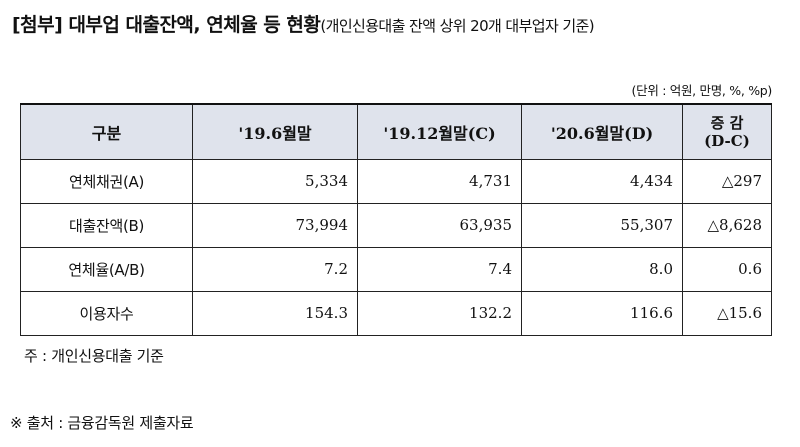 The height and width of the screenshot is (447, 800). I want to click on cell-value: 7.2, so click(275, 269).